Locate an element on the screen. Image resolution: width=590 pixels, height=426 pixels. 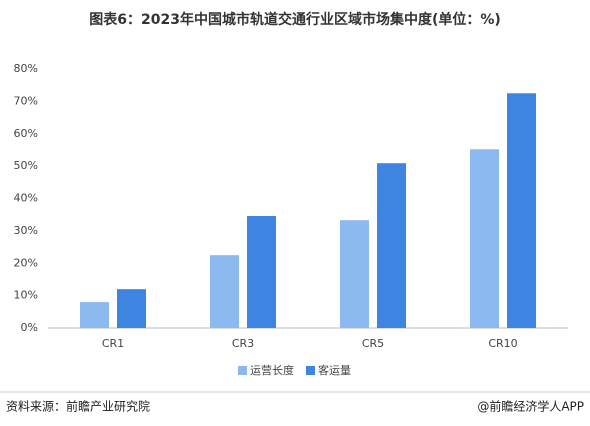
y-tick-label: 30% is located at coordinates (26, 230).